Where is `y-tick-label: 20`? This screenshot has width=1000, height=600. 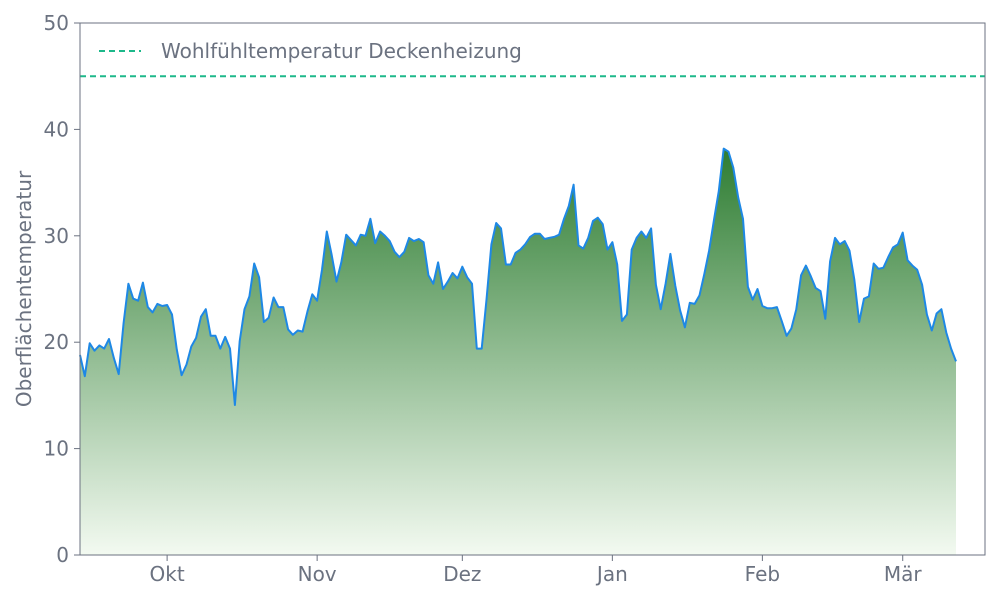 y-tick-label: 20 is located at coordinates (56, 342).